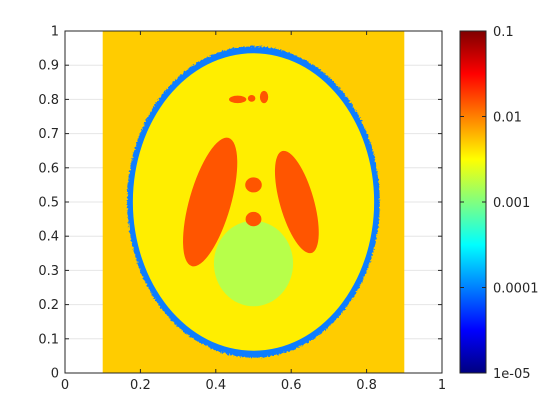 This screenshot has height=420, width=560. Describe the element at coordinates (511, 203) in the screenshot. I see `colorbar-tick-label: 0.001` at that location.